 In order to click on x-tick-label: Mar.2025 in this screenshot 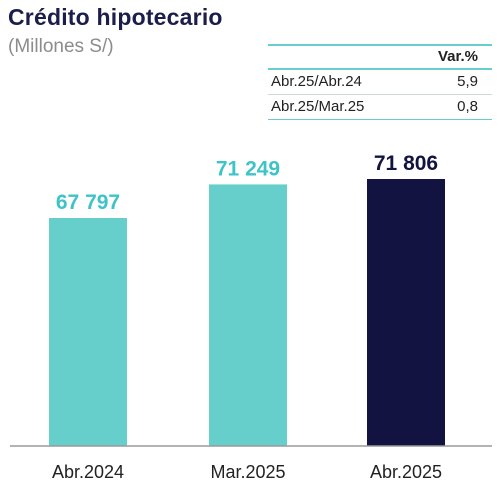, I will do `click(247, 472)`.